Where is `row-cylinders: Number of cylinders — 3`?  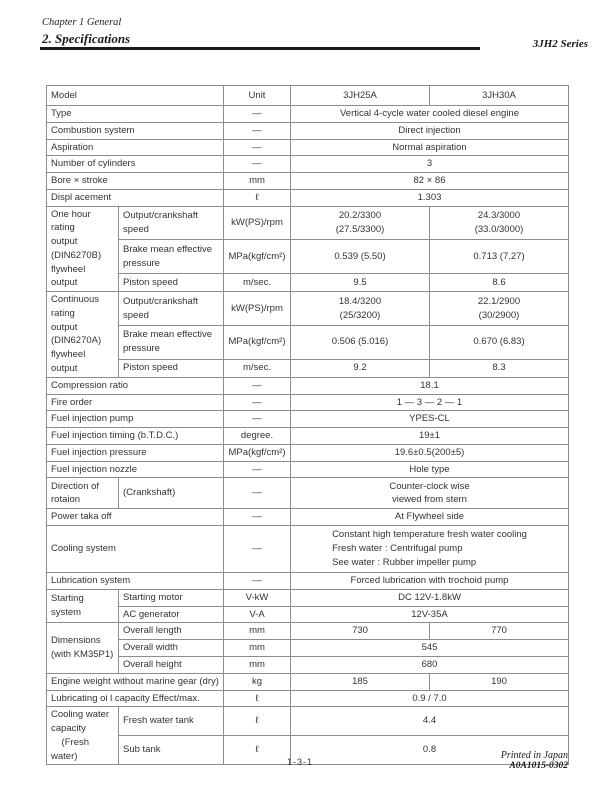 row-cylinders: Number of cylinders — 3 is located at coordinates (307, 164).